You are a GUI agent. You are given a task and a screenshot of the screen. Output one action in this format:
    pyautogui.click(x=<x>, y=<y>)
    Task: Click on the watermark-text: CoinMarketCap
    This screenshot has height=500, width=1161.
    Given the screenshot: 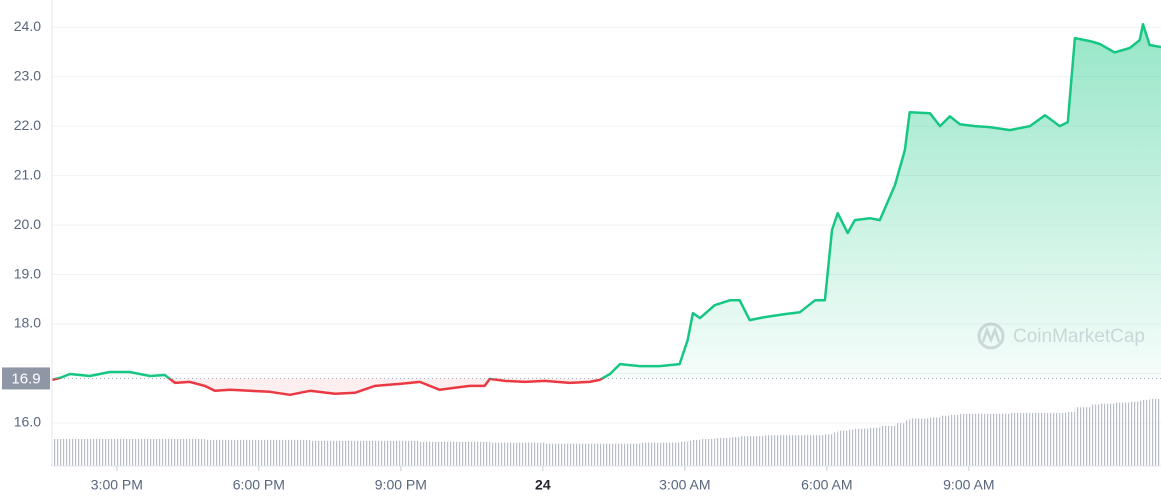 What is the action you would take?
    pyautogui.click(x=1079, y=336)
    